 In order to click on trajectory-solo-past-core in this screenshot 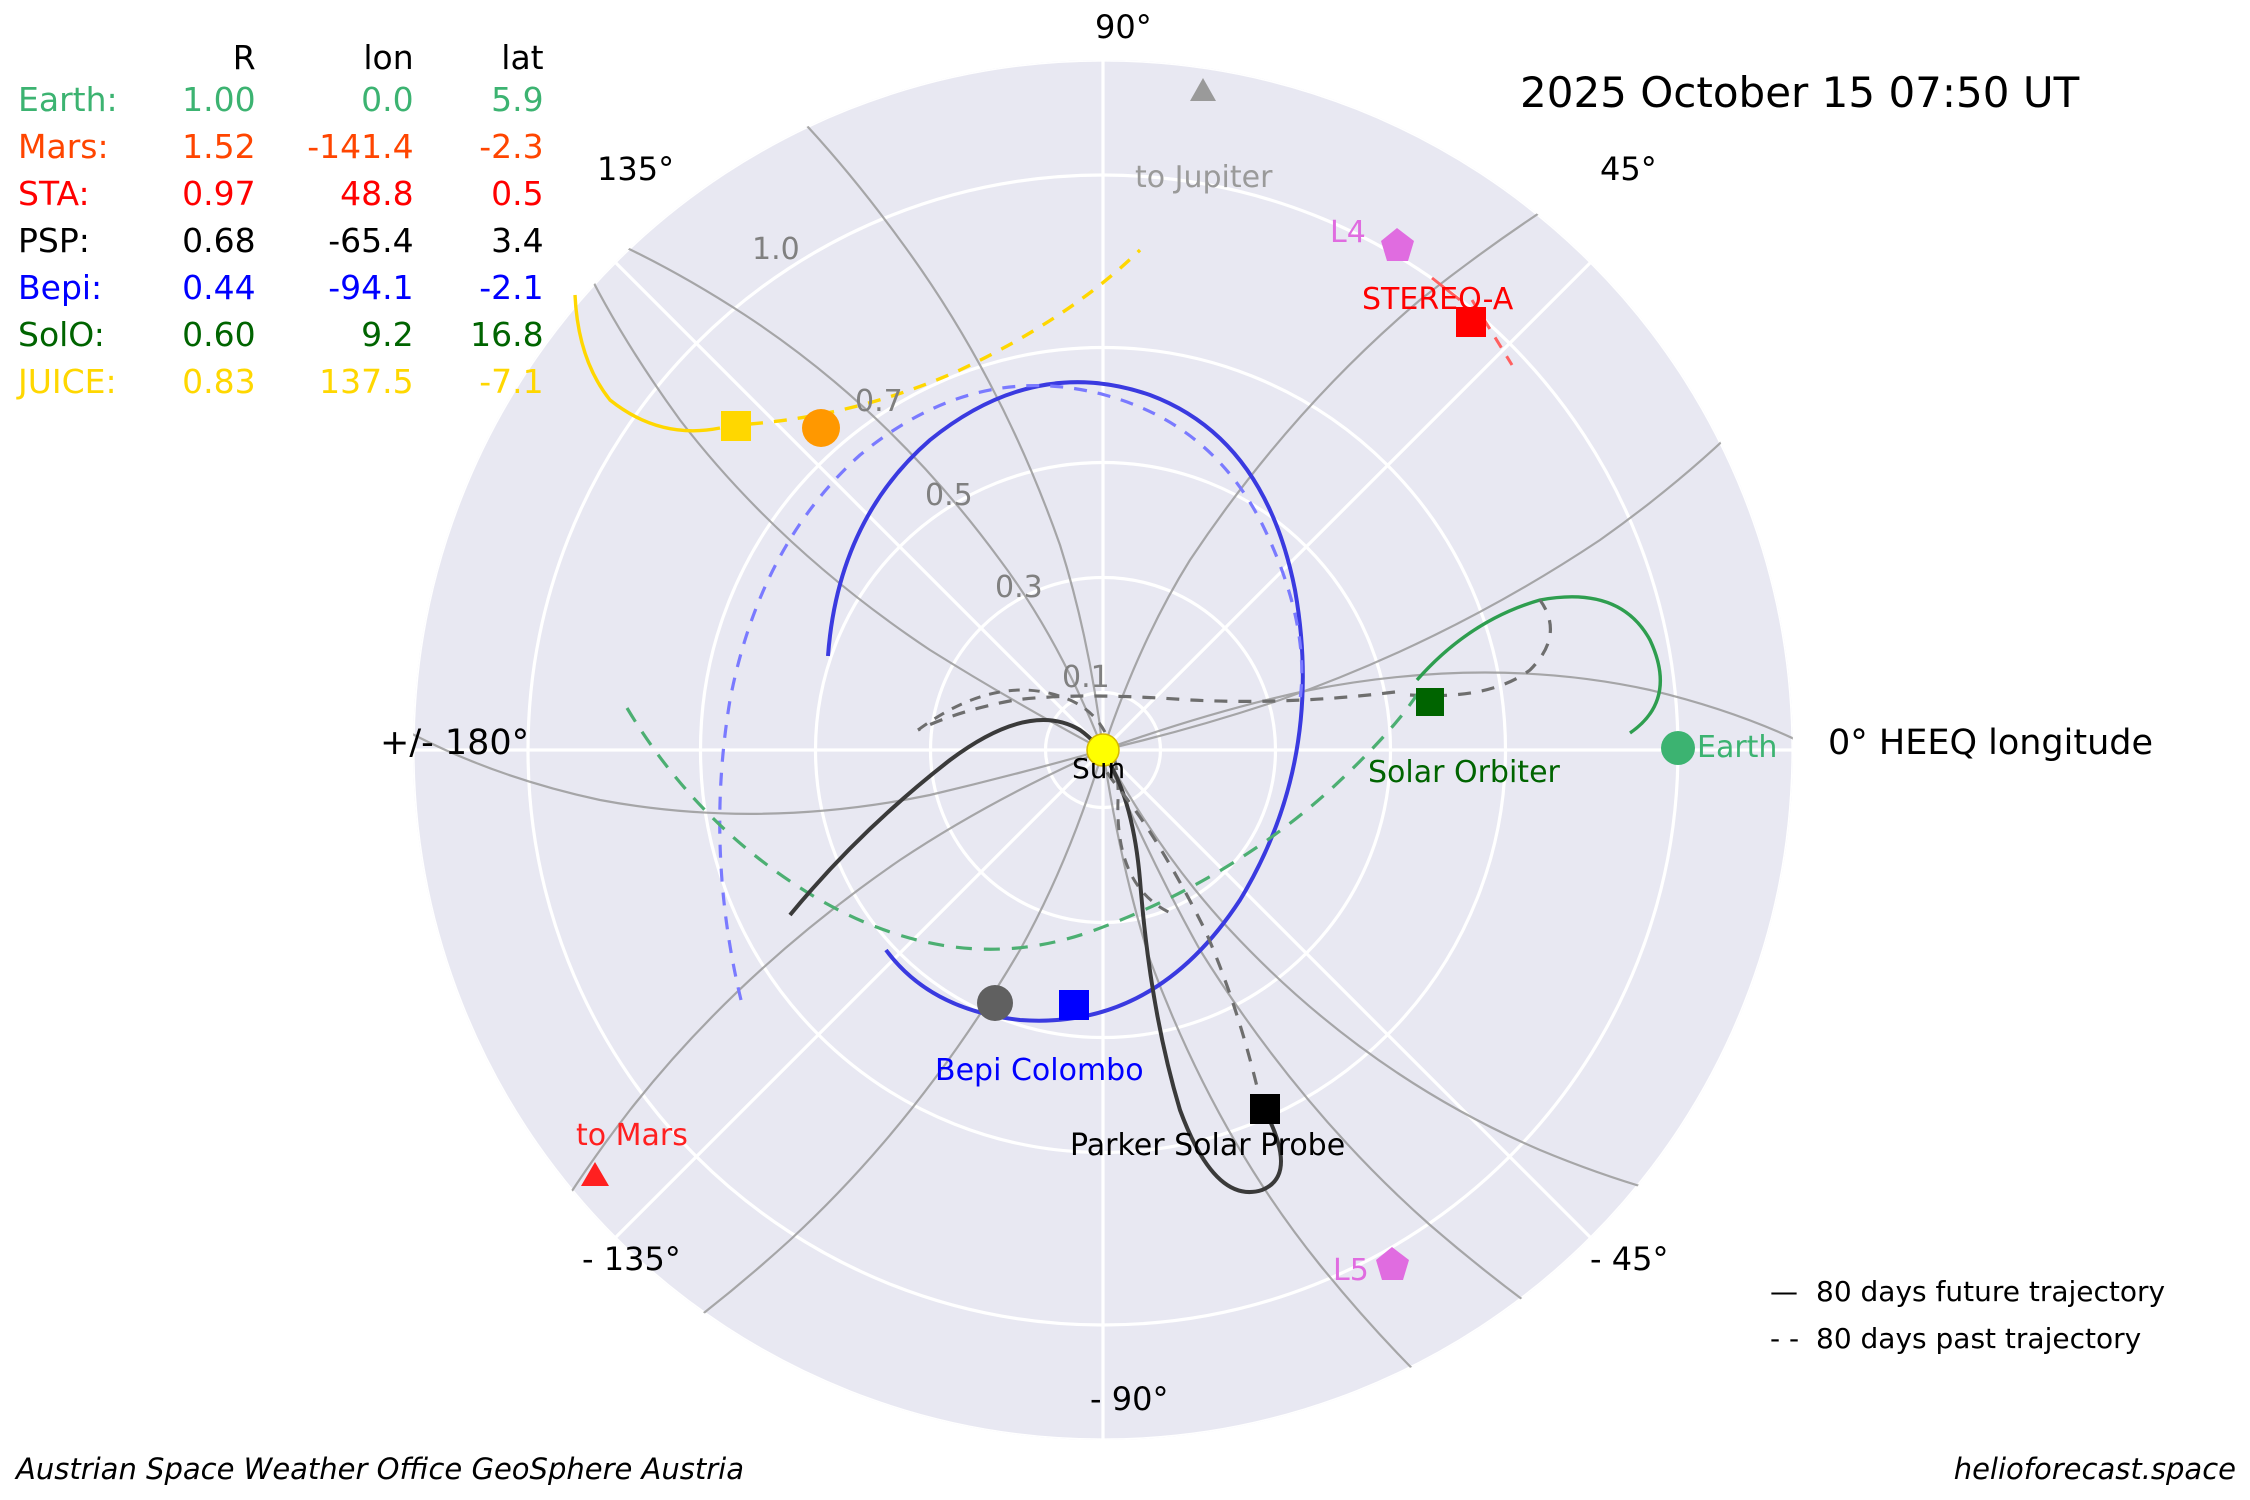, I will do `click(1046, 802)`.